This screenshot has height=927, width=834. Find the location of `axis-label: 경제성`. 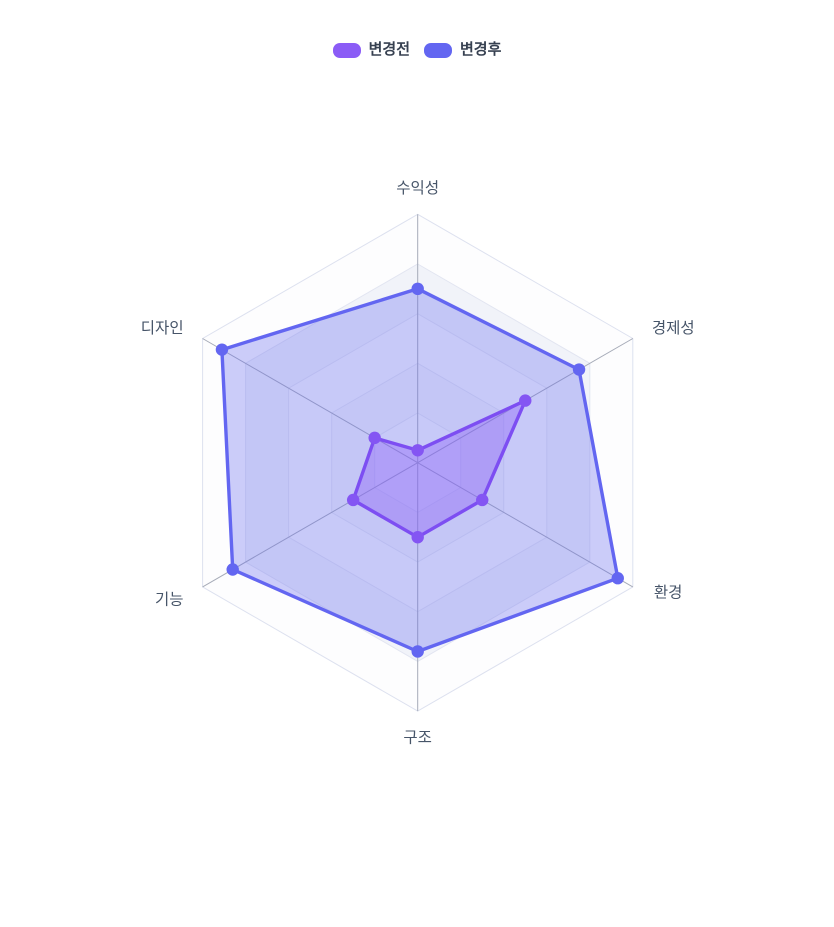

axis-label: 경제성 is located at coordinates (673, 328).